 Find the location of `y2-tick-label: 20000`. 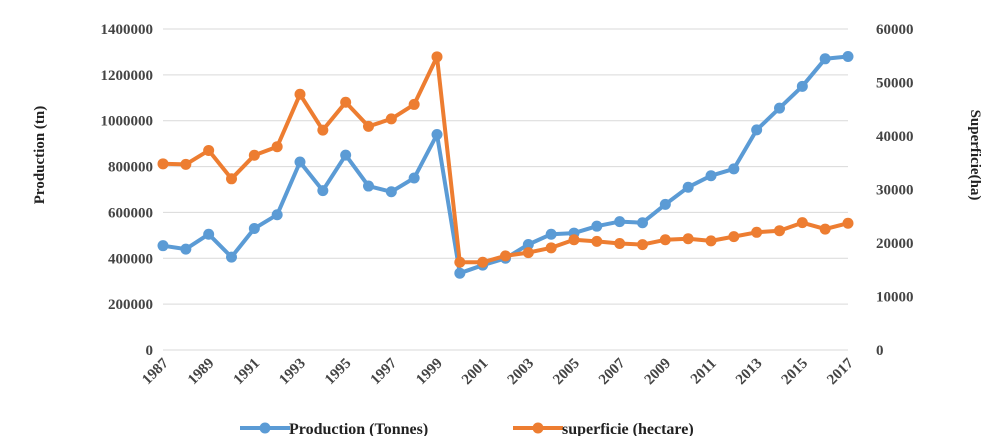

y2-tick-label: 20000 is located at coordinates (895, 244).